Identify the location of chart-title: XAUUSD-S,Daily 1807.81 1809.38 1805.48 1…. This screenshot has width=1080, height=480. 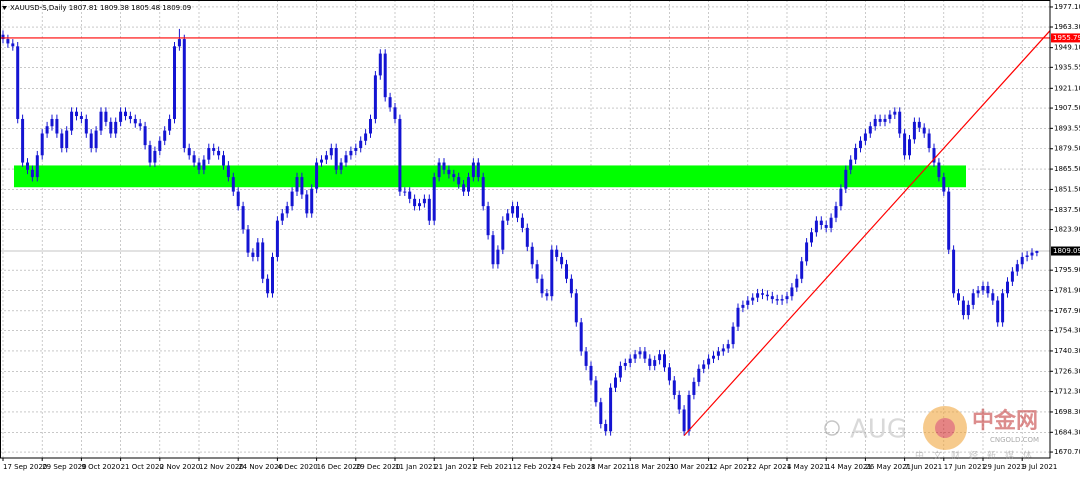
(100, 8).